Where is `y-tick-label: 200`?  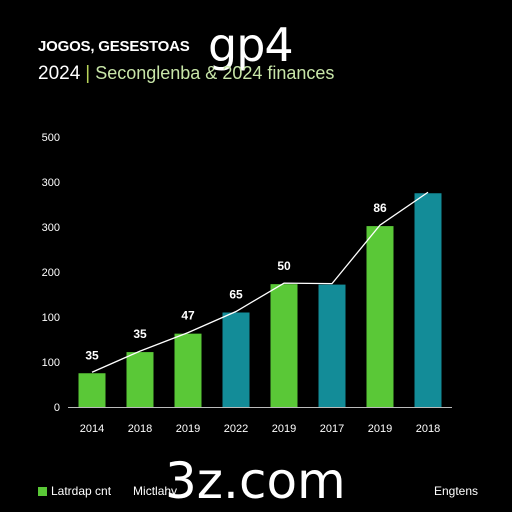 y-tick-label: 200 is located at coordinates (51, 273).